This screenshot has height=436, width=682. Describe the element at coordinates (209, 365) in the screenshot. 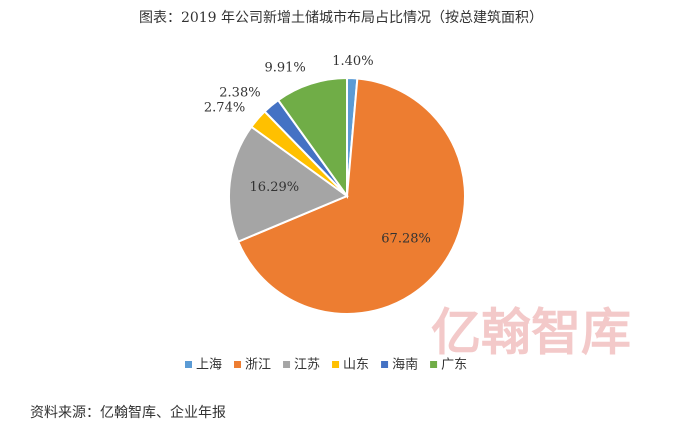

I see `legend-label: 上海` at that location.